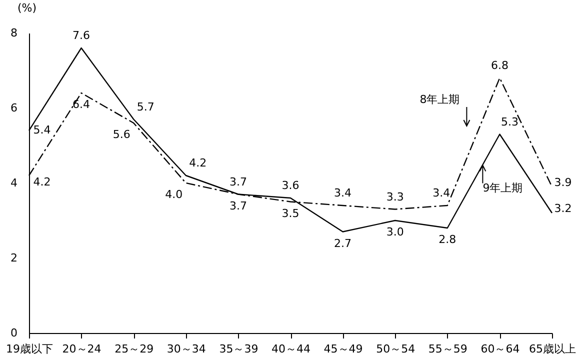 Image resolution: width=577 pixels, height=364 pixels. I want to click on x-tick-label: 60～64, so click(500, 349).